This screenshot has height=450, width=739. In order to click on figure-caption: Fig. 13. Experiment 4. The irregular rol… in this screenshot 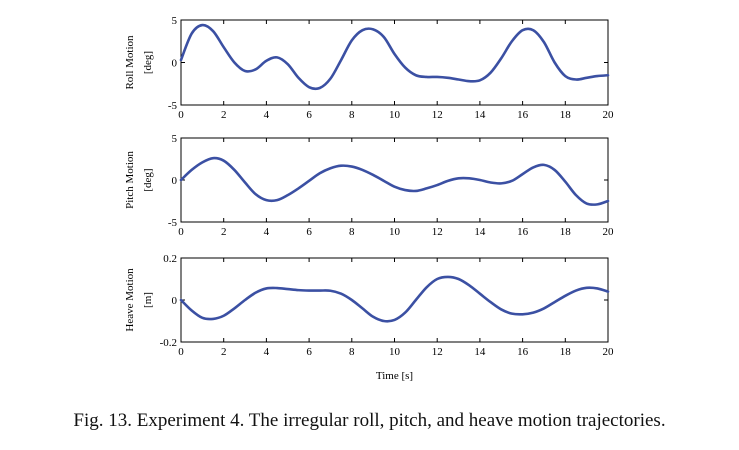, I will do `click(369, 420)`.